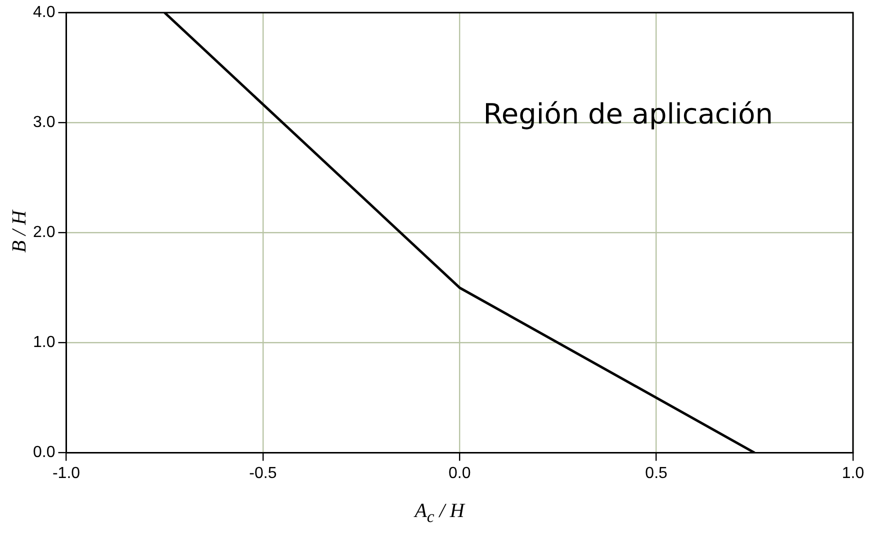  What do you see at coordinates (656, 473) in the screenshot?
I see `x-tick-label: 0.5` at bounding box center [656, 473].